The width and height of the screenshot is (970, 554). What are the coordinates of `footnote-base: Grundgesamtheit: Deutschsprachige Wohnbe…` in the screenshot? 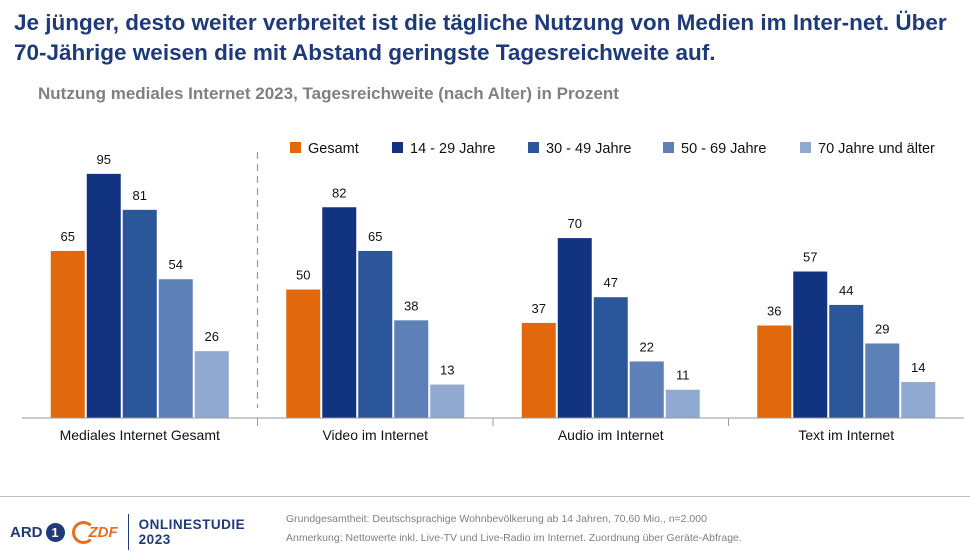 It's located at (496, 519).